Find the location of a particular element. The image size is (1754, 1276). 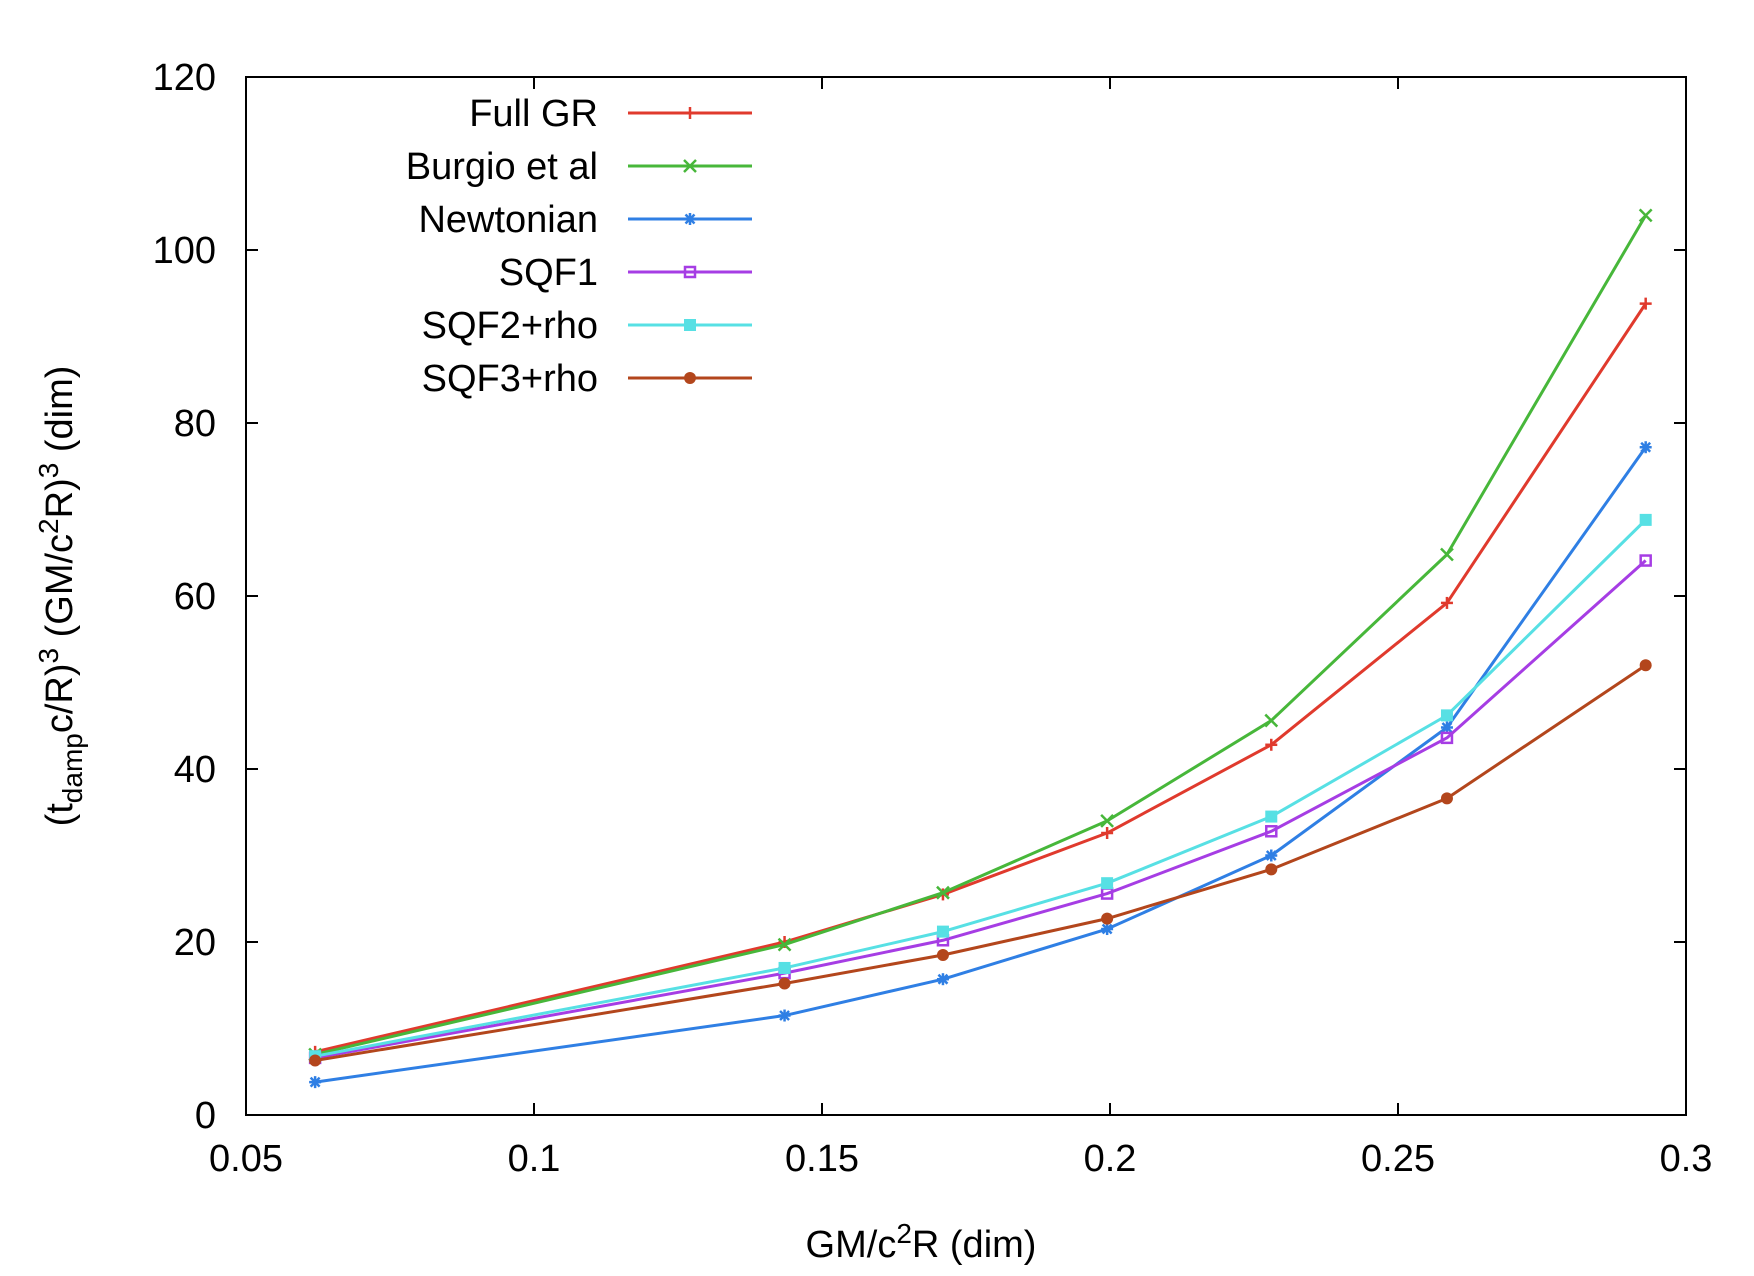

legend-label: SQF2+rho is located at coordinates (510, 326).